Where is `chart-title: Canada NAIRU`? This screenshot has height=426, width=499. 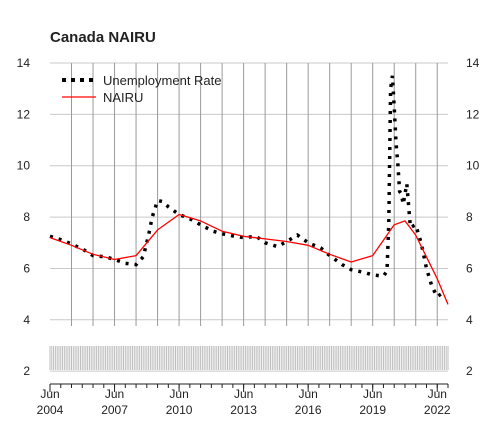
chart-title: Canada NAIRU is located at coordinates (103, 37).